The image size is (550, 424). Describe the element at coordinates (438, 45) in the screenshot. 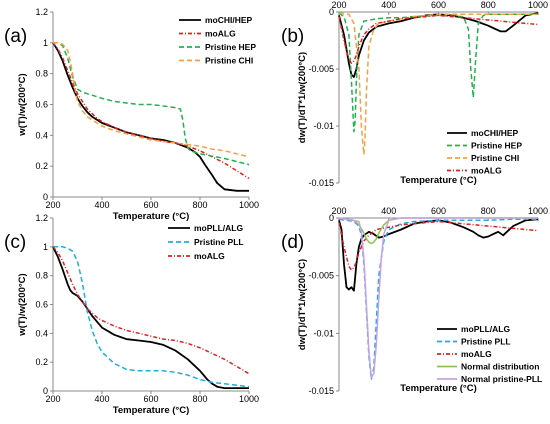

I see `series-line-mochi-hep` at that location.